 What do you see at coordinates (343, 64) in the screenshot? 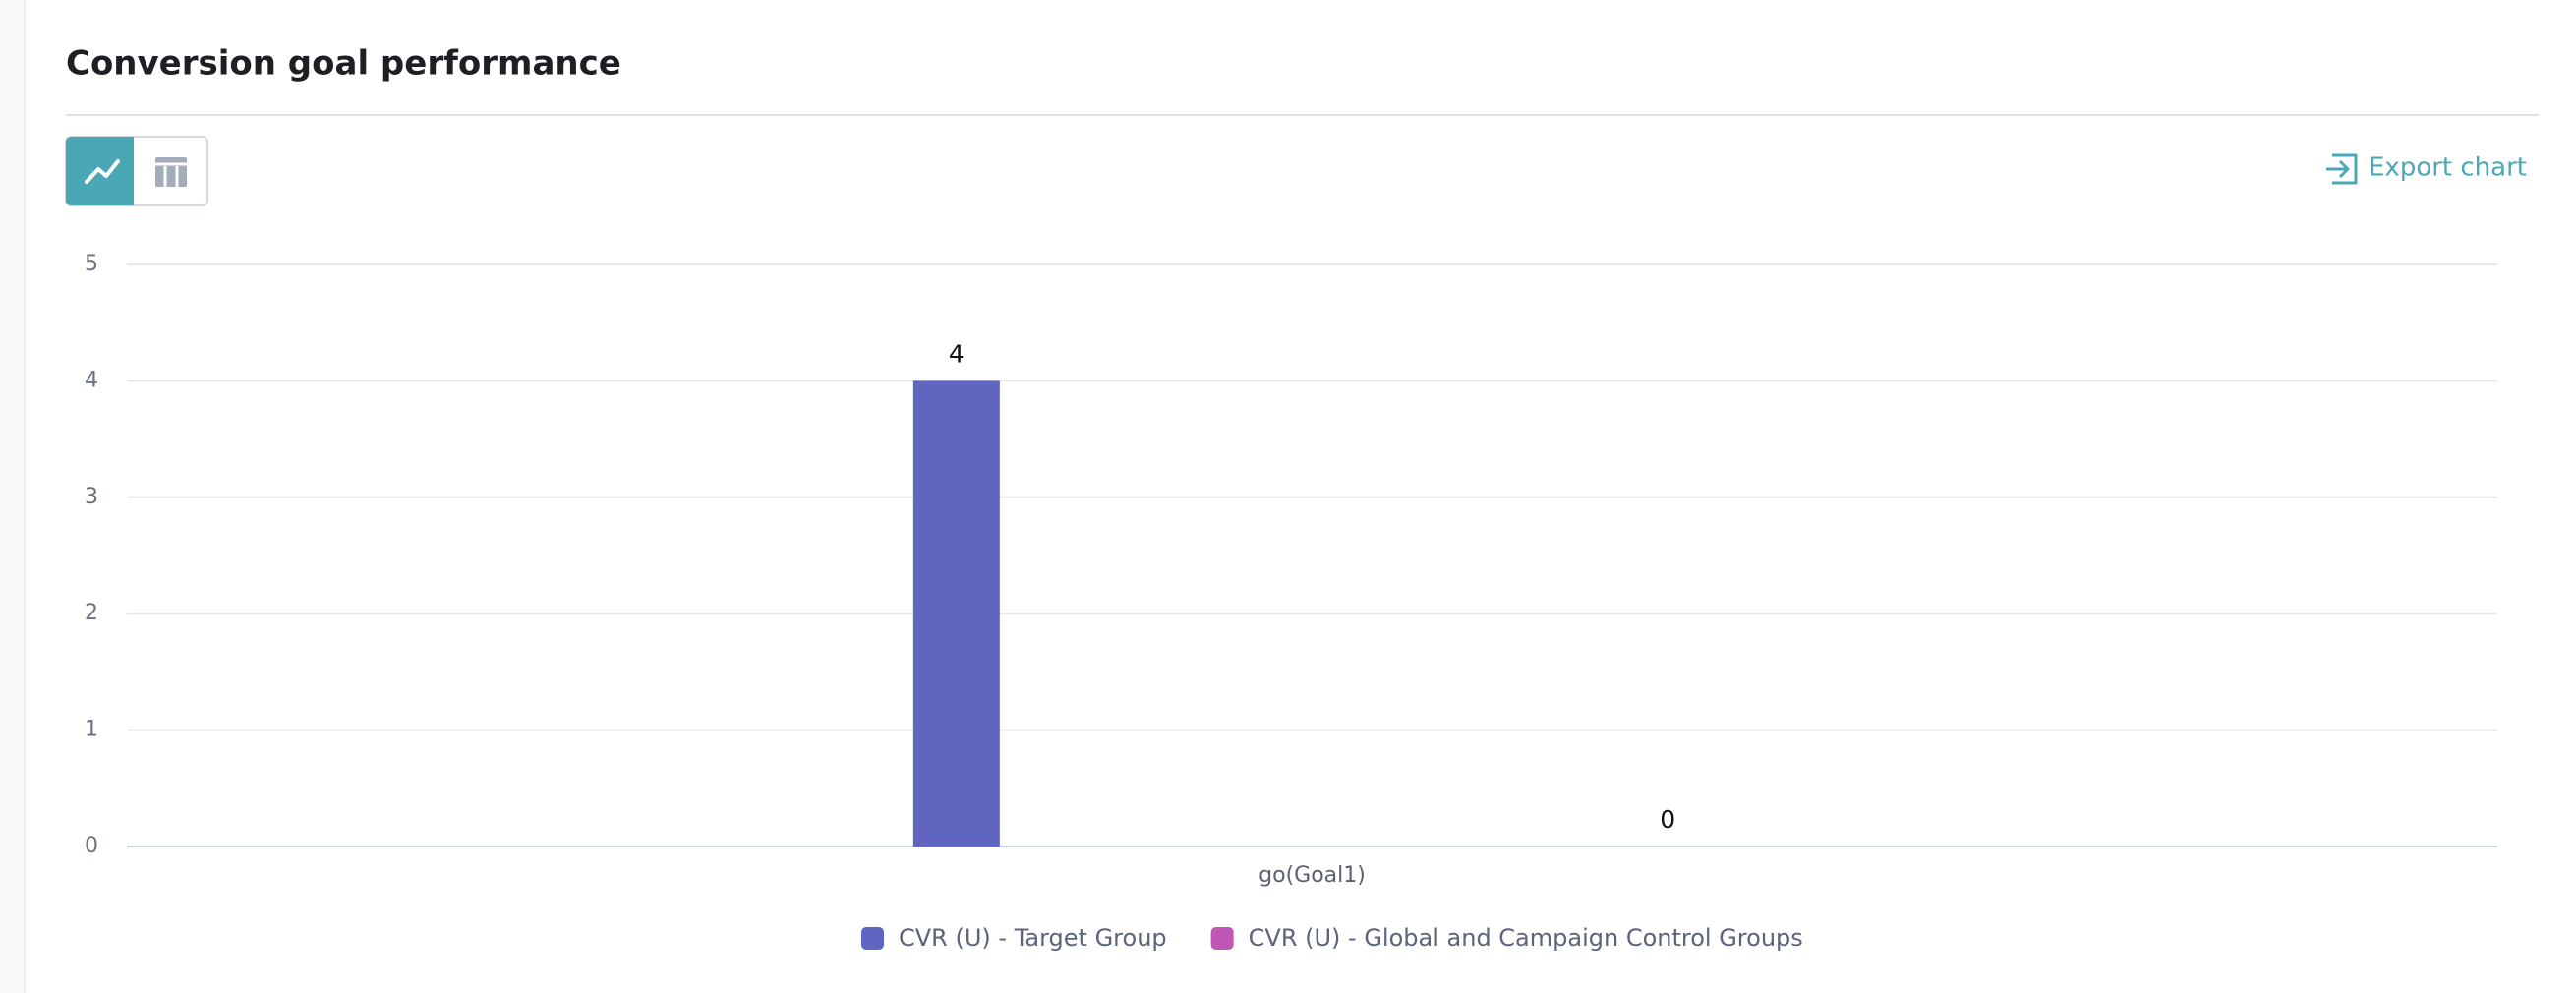
I see `chart-title: Conversion goal performance` at bounding box center [343, 64].